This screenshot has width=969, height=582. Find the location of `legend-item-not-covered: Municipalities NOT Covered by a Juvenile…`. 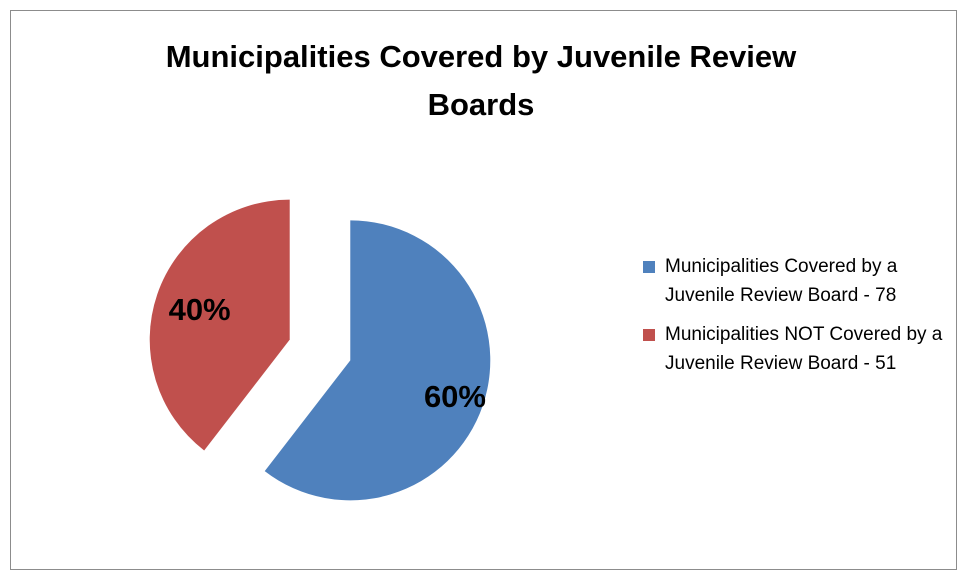

legend-item-not-covered: Municipalities NOT Covered by a Juvenile… is located at coordinates (793, 349).